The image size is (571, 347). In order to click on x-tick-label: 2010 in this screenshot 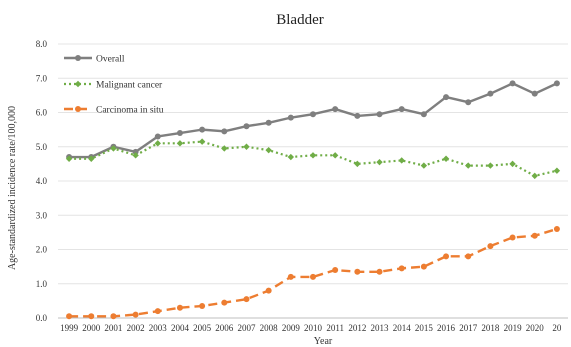, I will do `click(313, 328)`.